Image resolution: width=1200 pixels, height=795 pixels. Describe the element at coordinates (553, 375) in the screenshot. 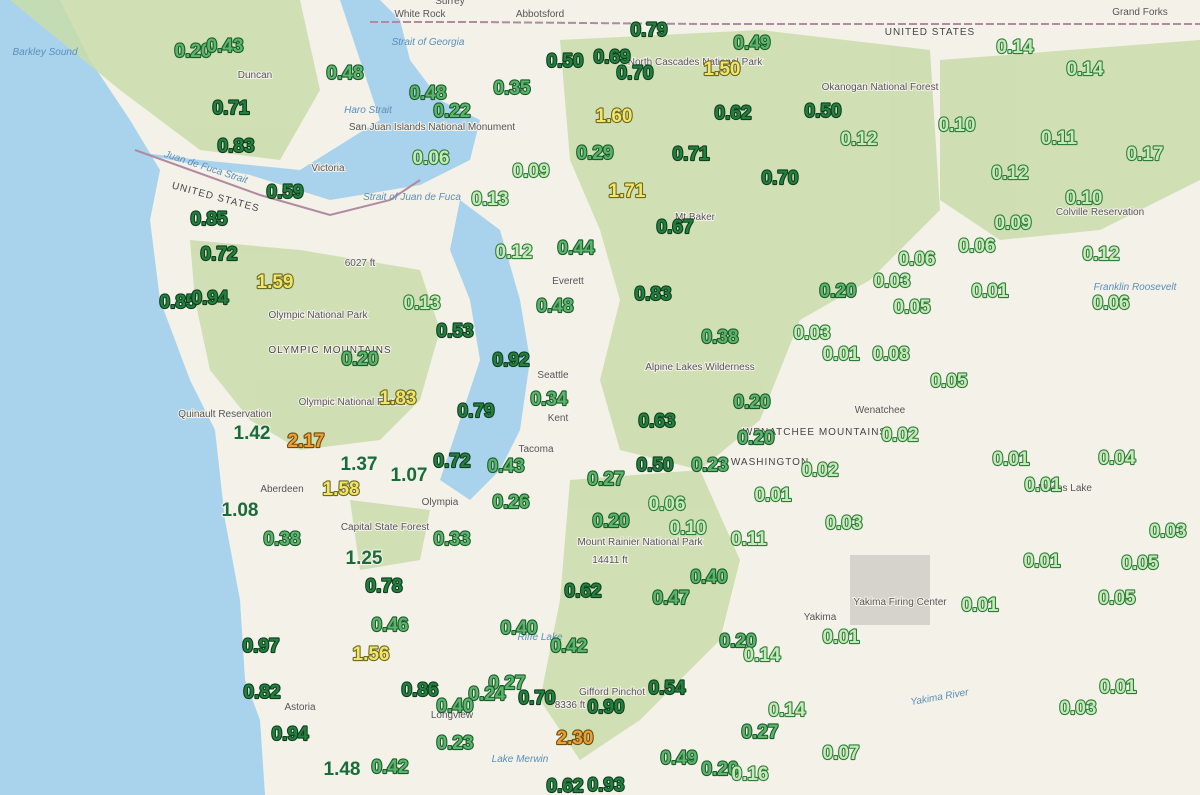

I see `place-label: Seattle` at that location.